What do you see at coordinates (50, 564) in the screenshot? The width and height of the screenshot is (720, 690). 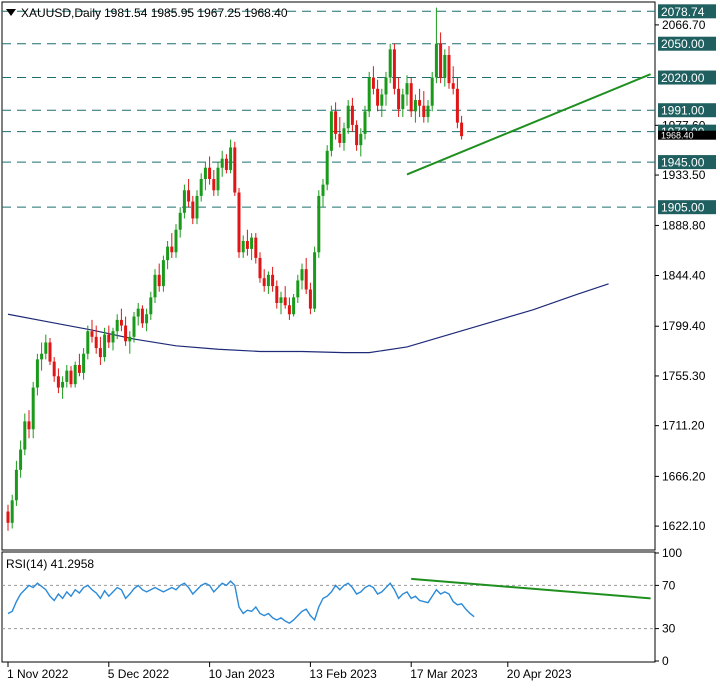 I see `rsi-title: RSI(14) 41.2958` at bounding box center [50, 564].